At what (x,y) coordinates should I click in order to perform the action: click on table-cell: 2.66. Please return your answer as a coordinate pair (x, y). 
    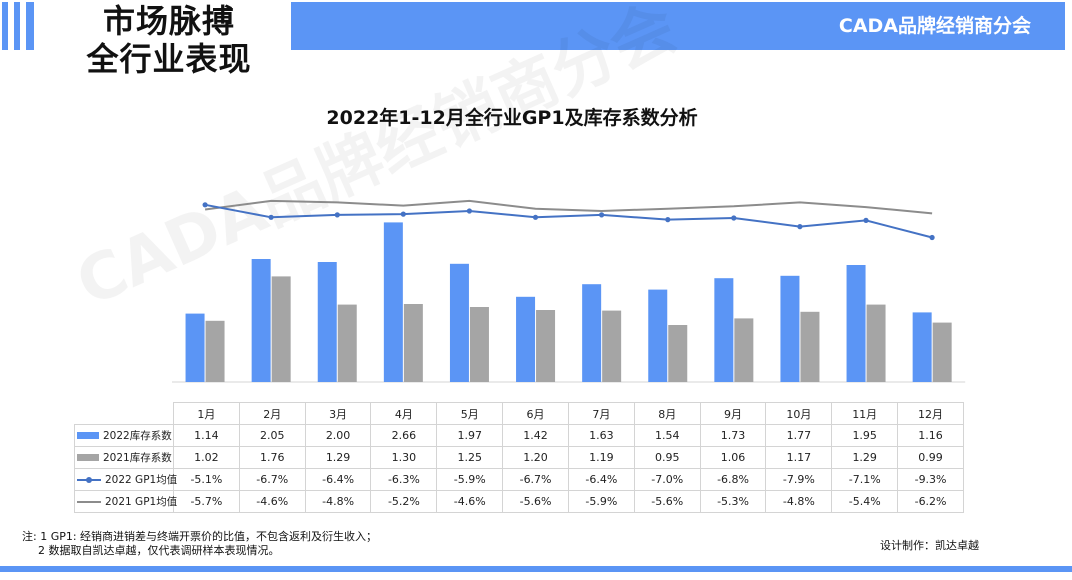
    Looking at the image, I should click on (404, 435).